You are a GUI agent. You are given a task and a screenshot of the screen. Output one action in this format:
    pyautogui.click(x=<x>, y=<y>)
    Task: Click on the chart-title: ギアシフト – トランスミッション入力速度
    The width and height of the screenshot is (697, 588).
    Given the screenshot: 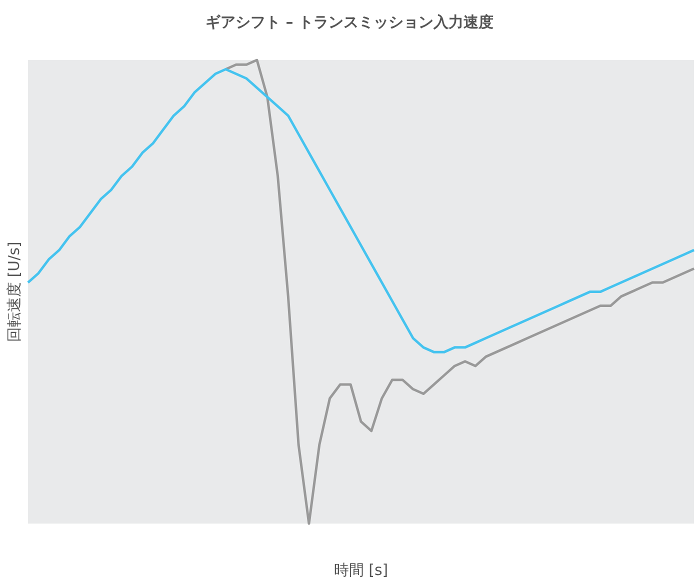 What is the action you would take?
    pyautogui.click(x=350, y=21)
    